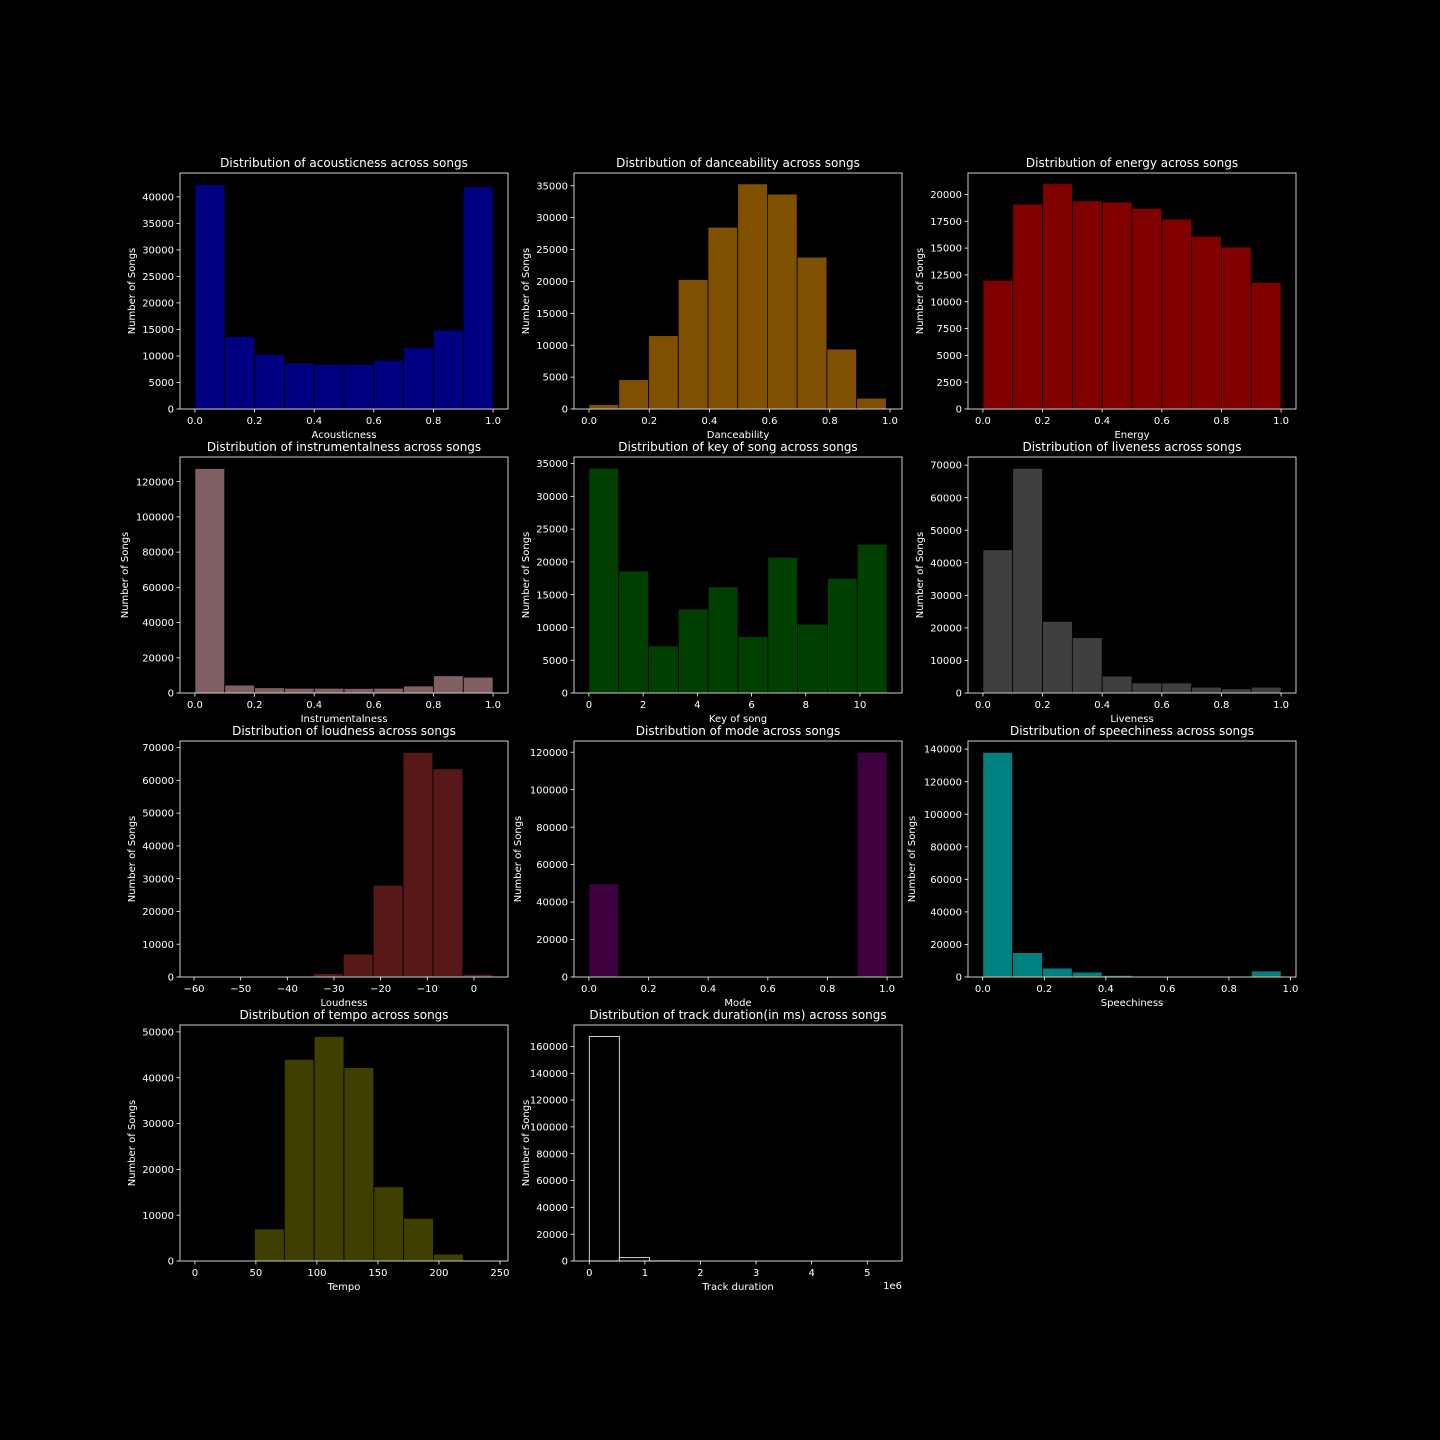  Describe the element at coordinates (240, 989) in the screenshot. I see `x-tick-label: −50` at that location.